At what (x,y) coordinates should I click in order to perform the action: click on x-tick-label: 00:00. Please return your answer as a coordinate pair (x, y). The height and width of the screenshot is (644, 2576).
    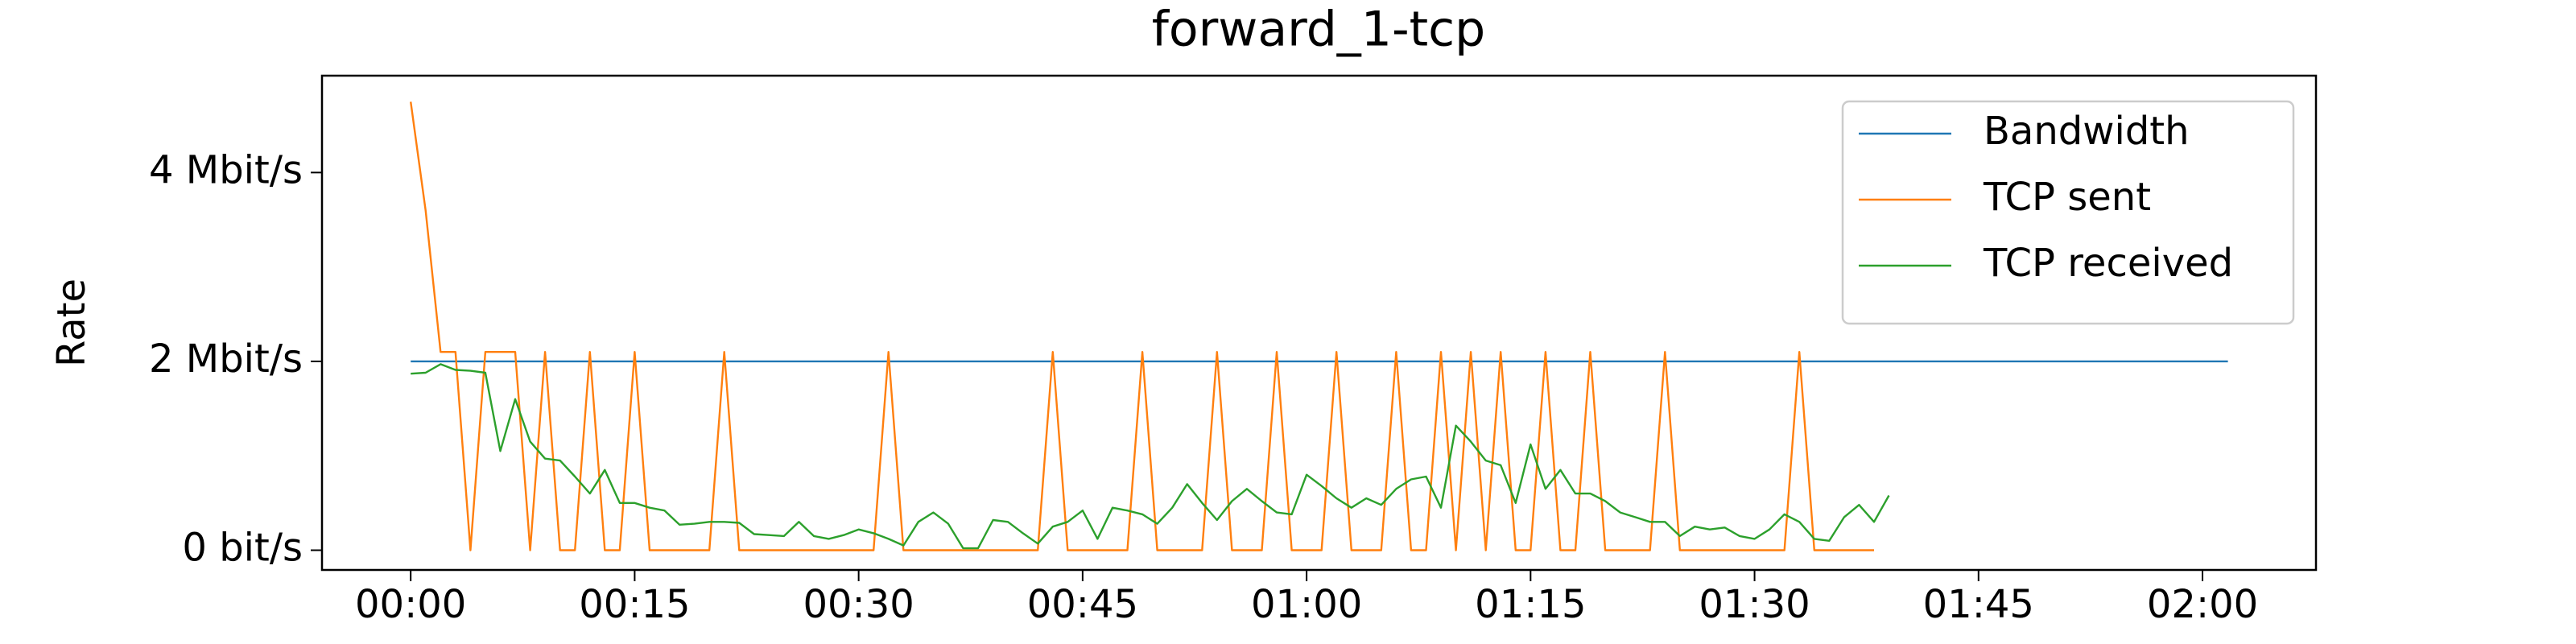
    Looking at the image, I should click on (410, 604).